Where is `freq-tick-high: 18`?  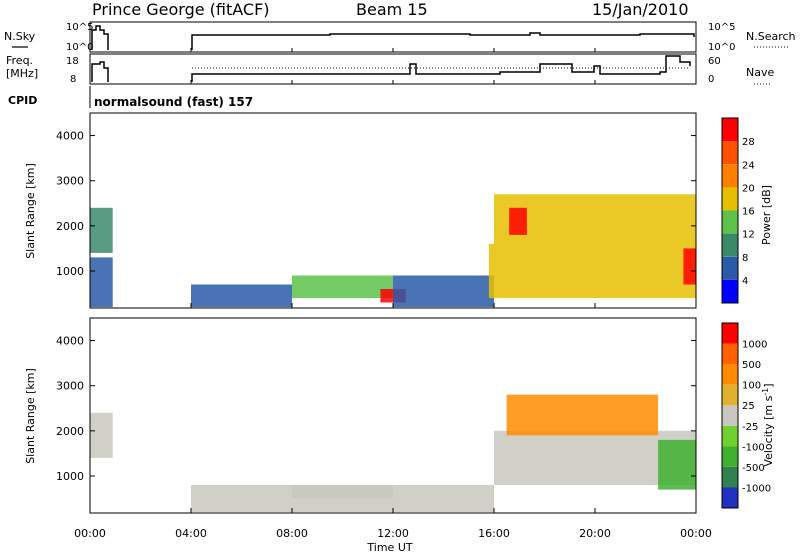
freq-tick-high: 18 is located at coordinates (72, 61).